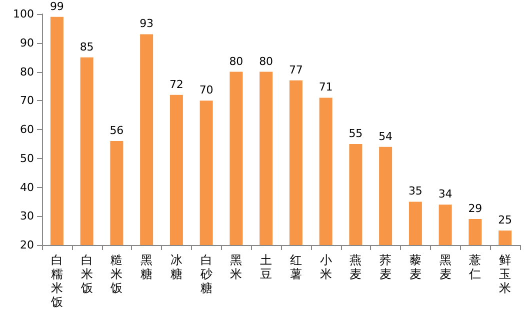 The height and width of the screenshot is (323, 532). I want to click on x-tick-label: 冰糖, so click(176, 267).